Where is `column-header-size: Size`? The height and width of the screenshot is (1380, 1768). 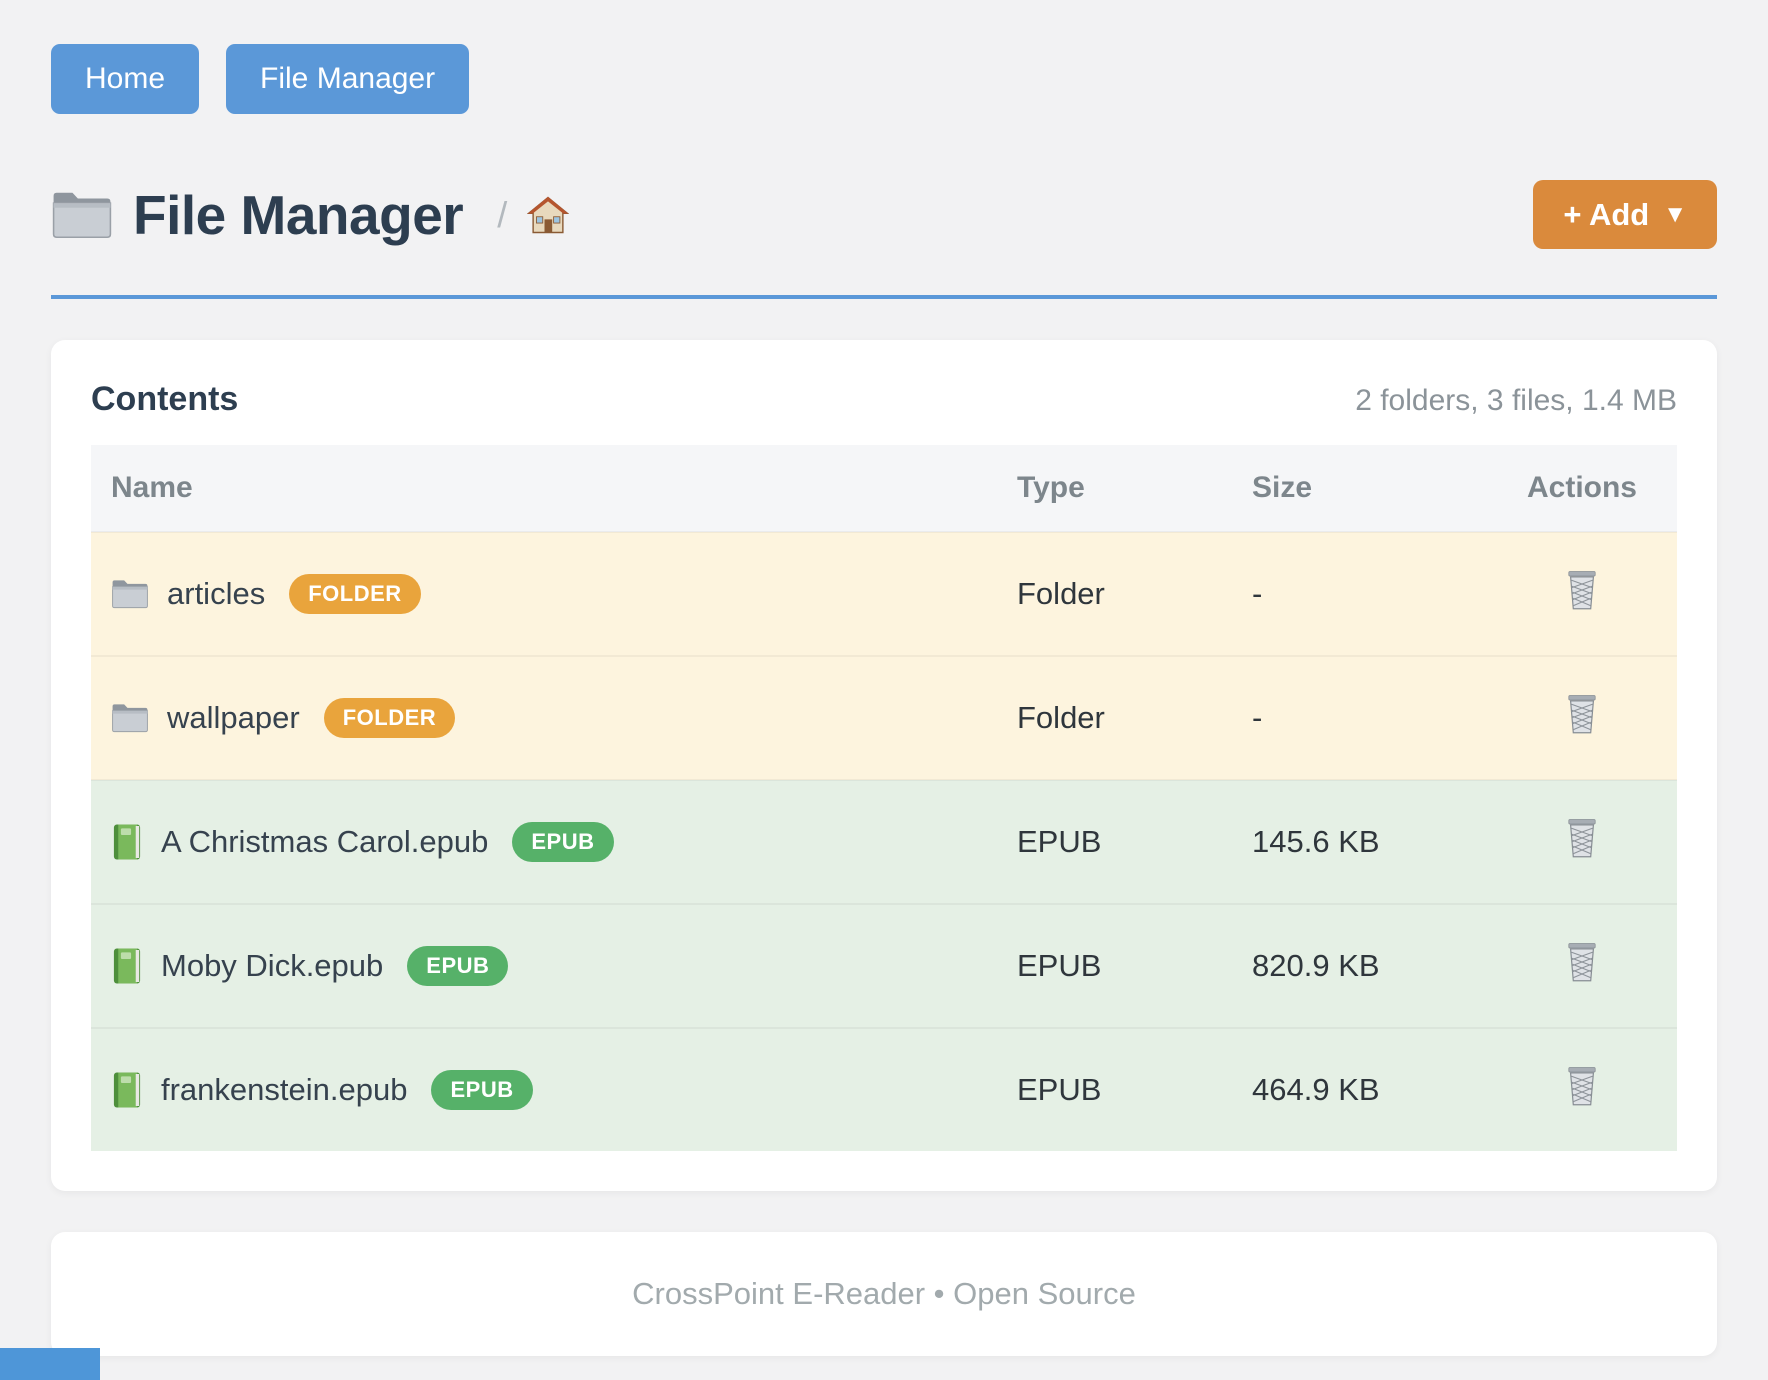 column-header-size: Size is located at coordinates (1359, 488).